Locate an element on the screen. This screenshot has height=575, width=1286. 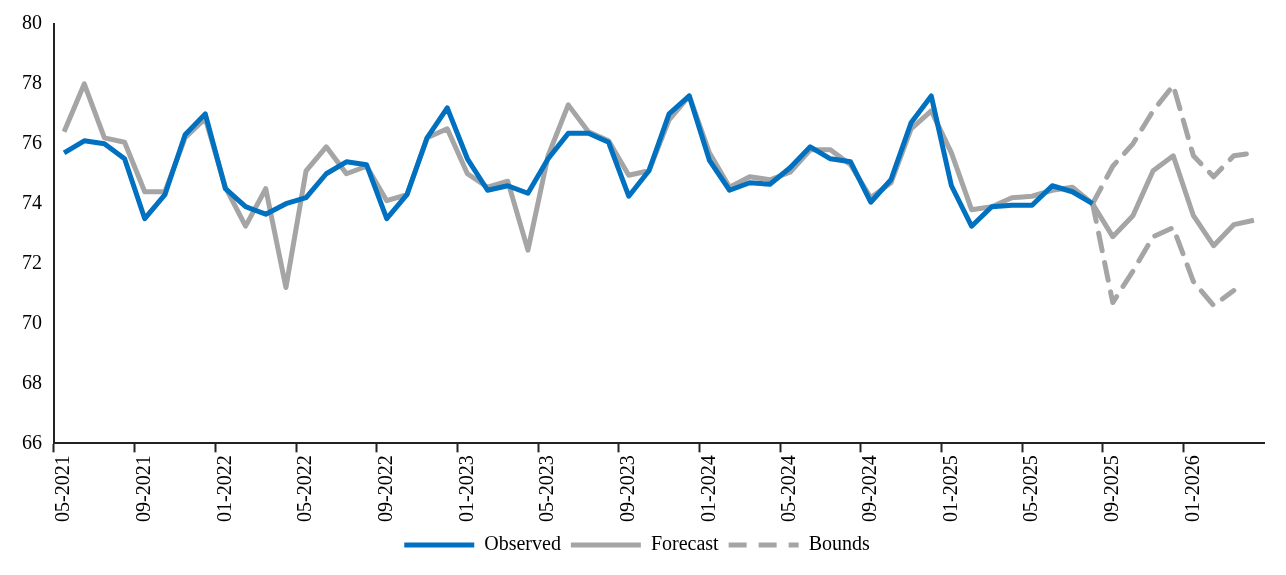
y-tick-label: 72 is located at coordinates (32, 261).